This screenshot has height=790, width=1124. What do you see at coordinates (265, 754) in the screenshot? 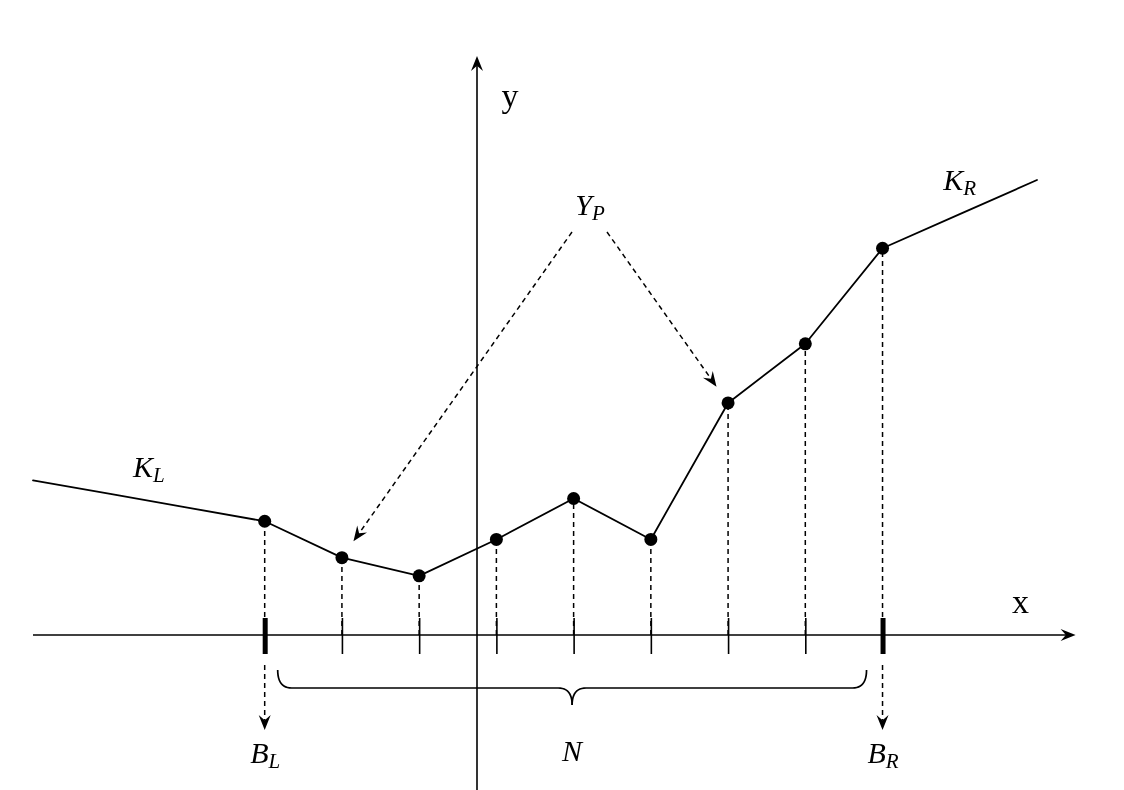
I see `x-tick-label: B$_{L}$` at bounding box center [265, 754].